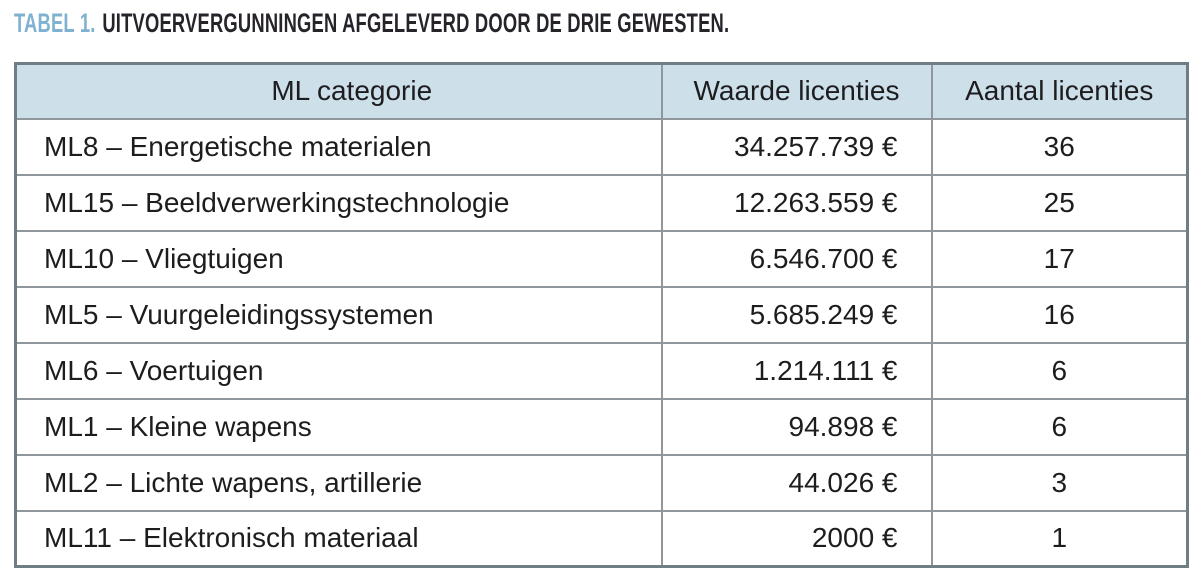 Image resolution: width=1200 pixels, height=587 pixels. Describe the element at coordinates (1059, 538) in the screenshot. I see `count-cell: 1` at that location.